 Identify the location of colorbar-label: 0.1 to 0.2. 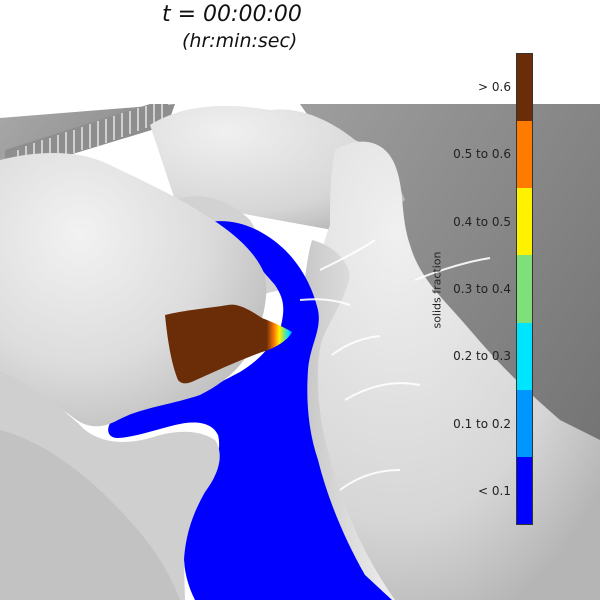
(482, 423).